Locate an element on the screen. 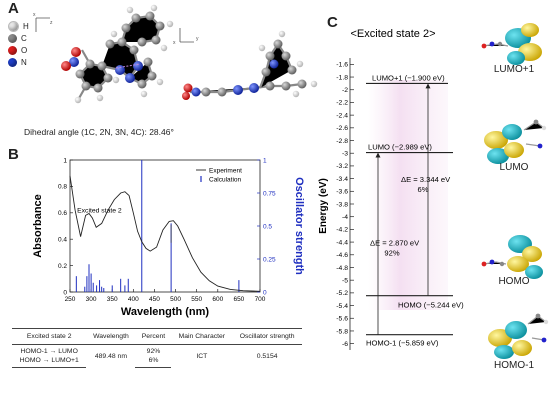 The height and width of the screenshot is (400, 550). energy-tick-label: -5.4 is located at coordinates (342, 306).